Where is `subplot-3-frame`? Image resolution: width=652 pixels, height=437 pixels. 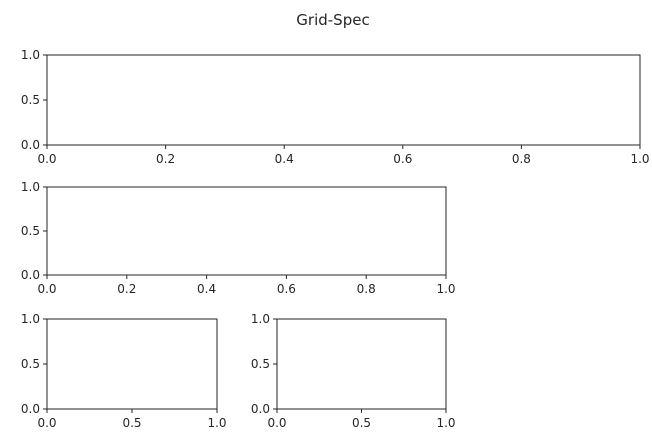
subplot-3-frame is located at coordinates (132, 364).